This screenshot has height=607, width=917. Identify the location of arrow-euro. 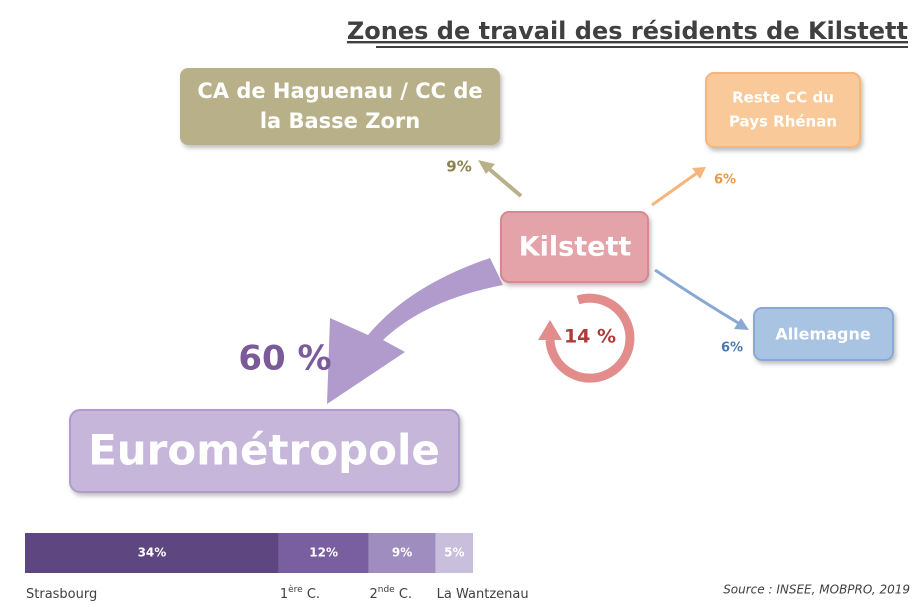
(415, 331).